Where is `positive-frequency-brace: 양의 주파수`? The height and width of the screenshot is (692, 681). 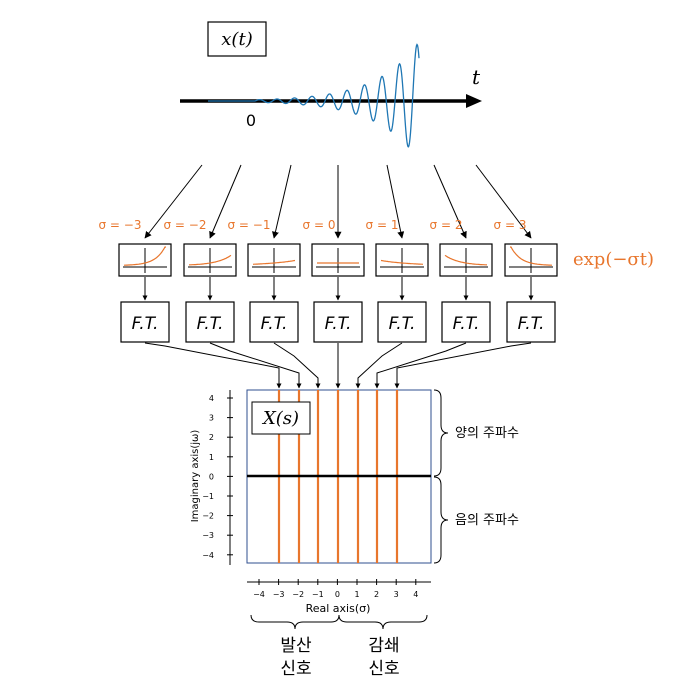
positive-frequency-brace: 양의 주파수 is located at coordinates (476, 433).